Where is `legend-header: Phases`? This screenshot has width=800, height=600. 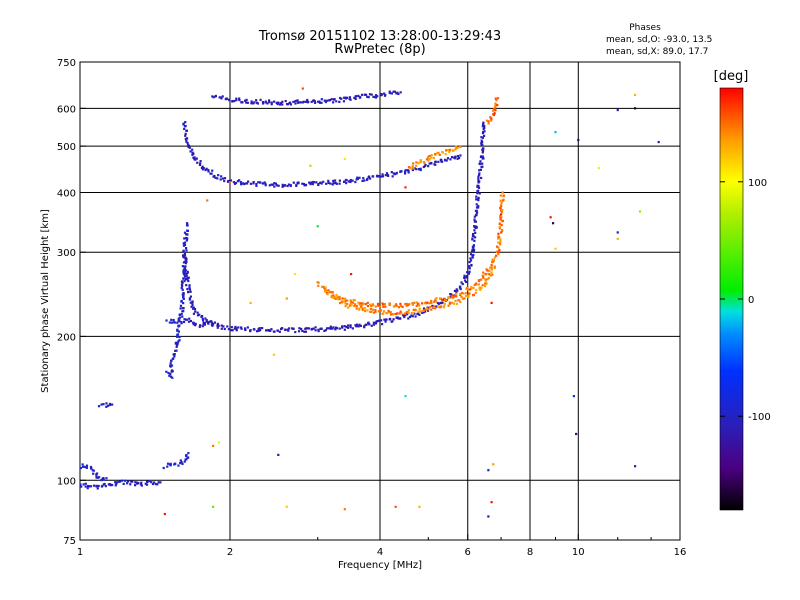 legend-header: Phases is located at coordinates (645, 28).